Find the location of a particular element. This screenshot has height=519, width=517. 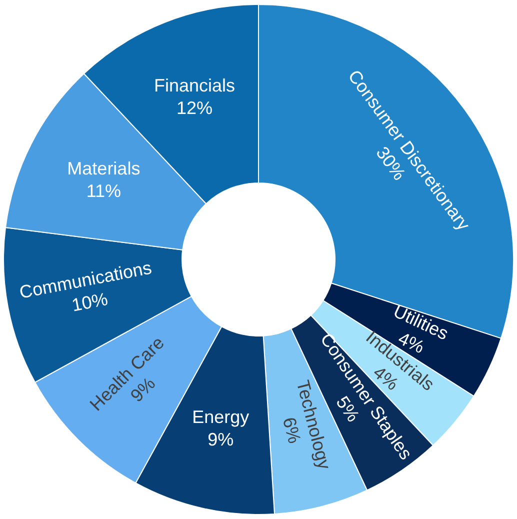

data-label: 12% is located at coordinates (194, 108).